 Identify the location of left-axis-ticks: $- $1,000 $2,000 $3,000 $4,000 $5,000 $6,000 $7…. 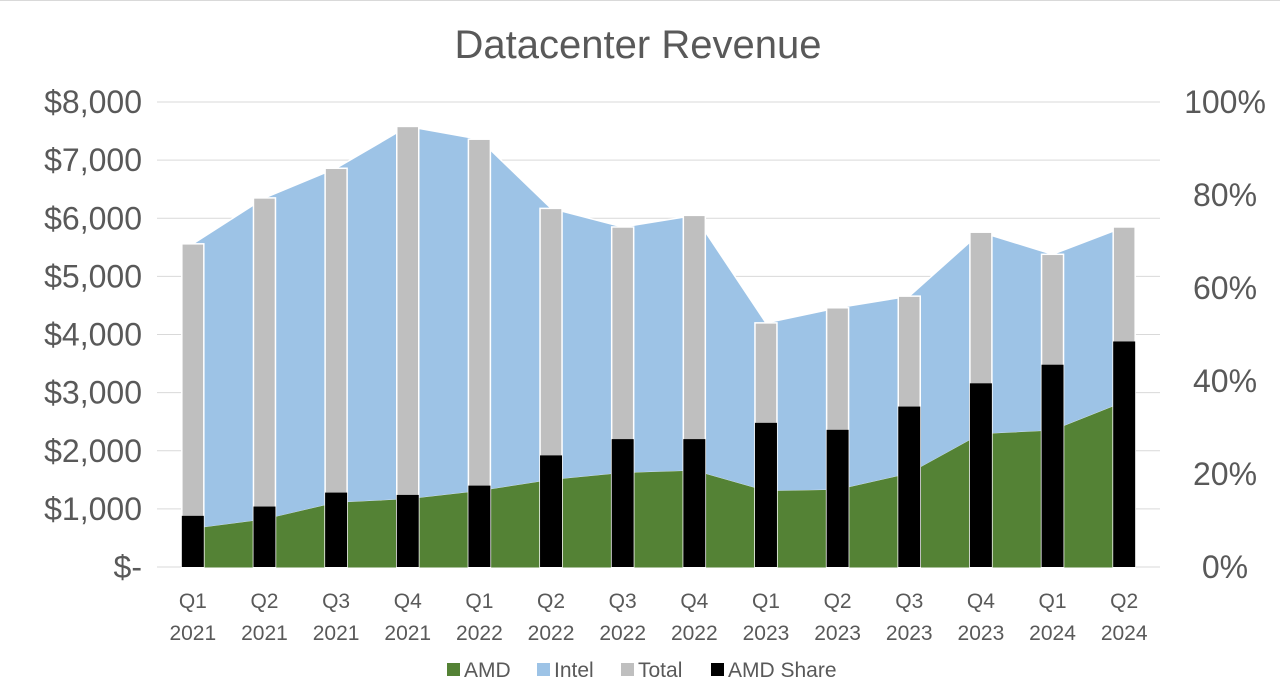
(93, 334).